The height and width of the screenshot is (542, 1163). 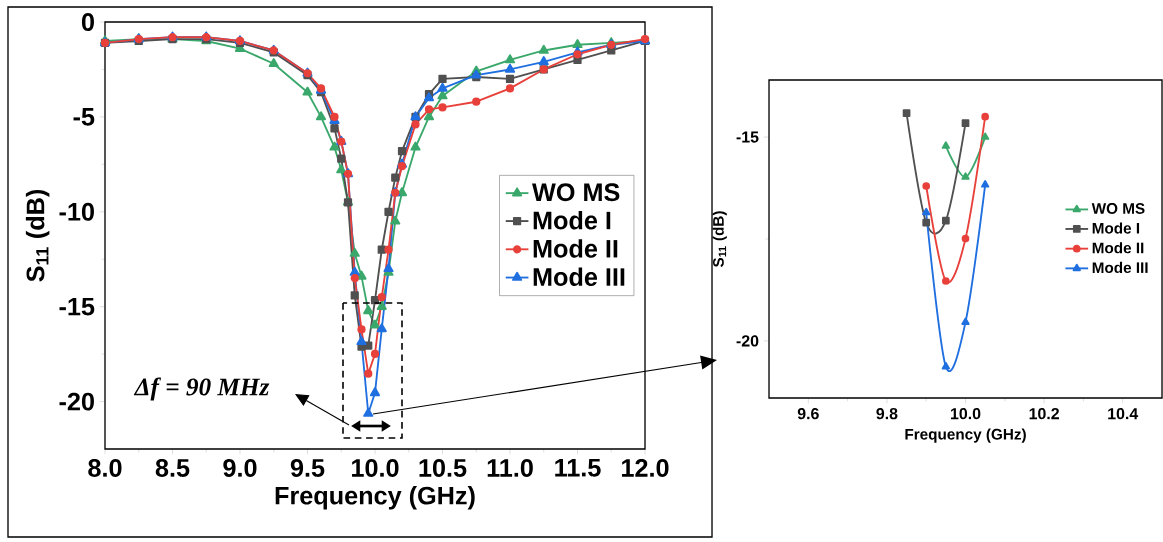 What do you see at coordinates (76, 211) in the screenshot?
I see `y-tick-label: -10` at bounding box center [76, 211].